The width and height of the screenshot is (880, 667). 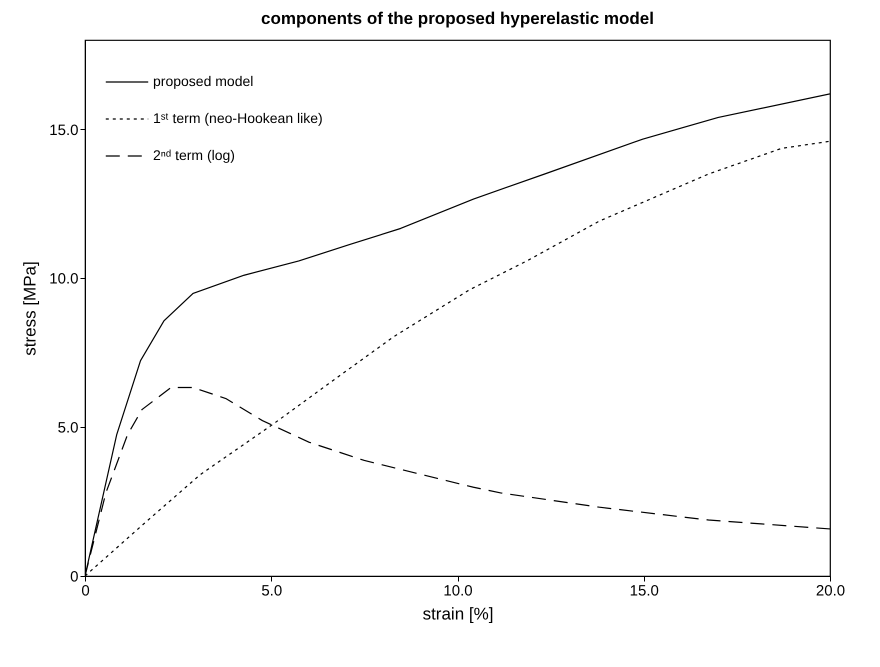 I want to click on y-tick-label: 5.0, so click(x=68, y=428).